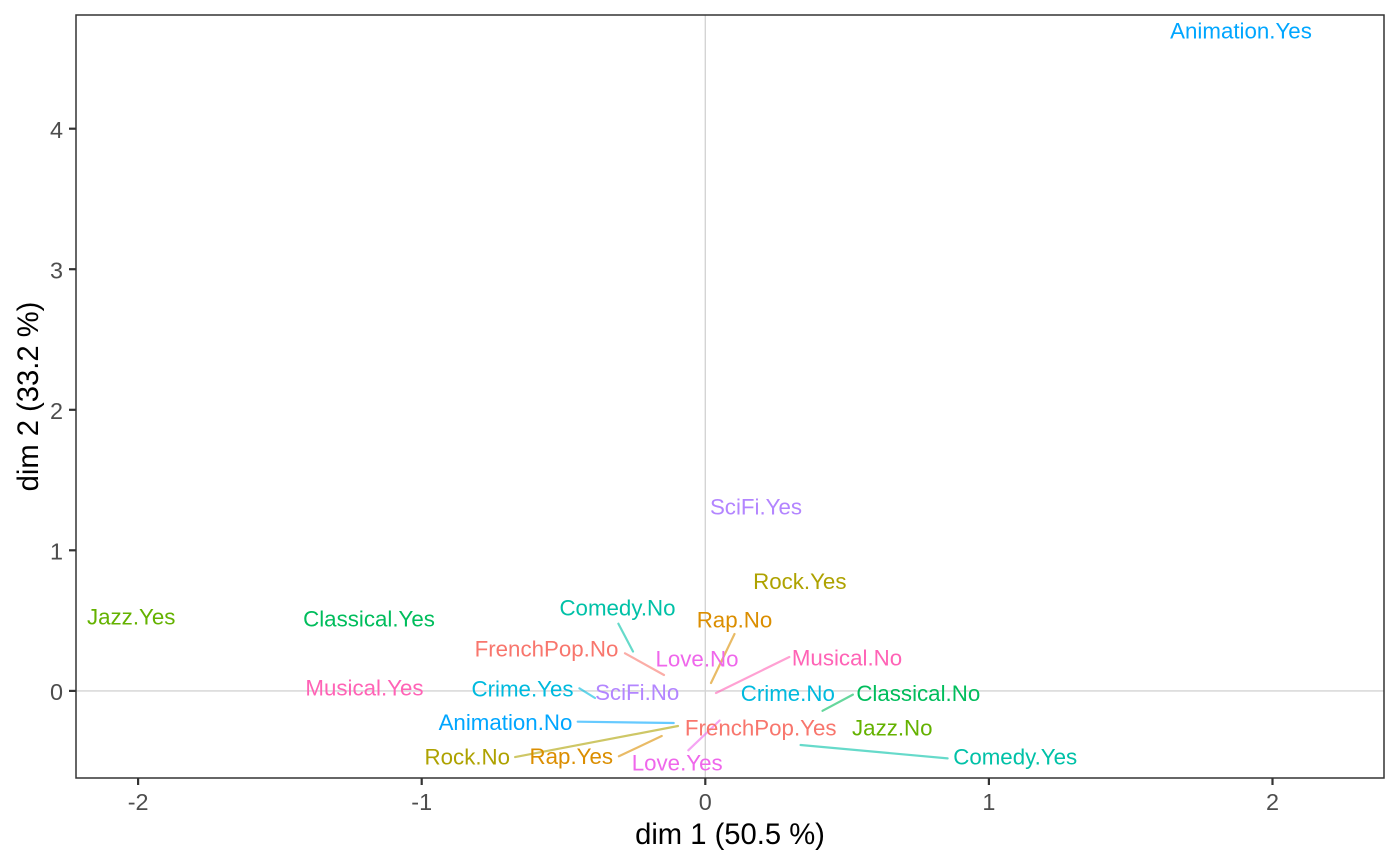  Describe the element at coordinates (799, 581) in the screenshot. I see `svg-text: Rock.Yes` at that location.